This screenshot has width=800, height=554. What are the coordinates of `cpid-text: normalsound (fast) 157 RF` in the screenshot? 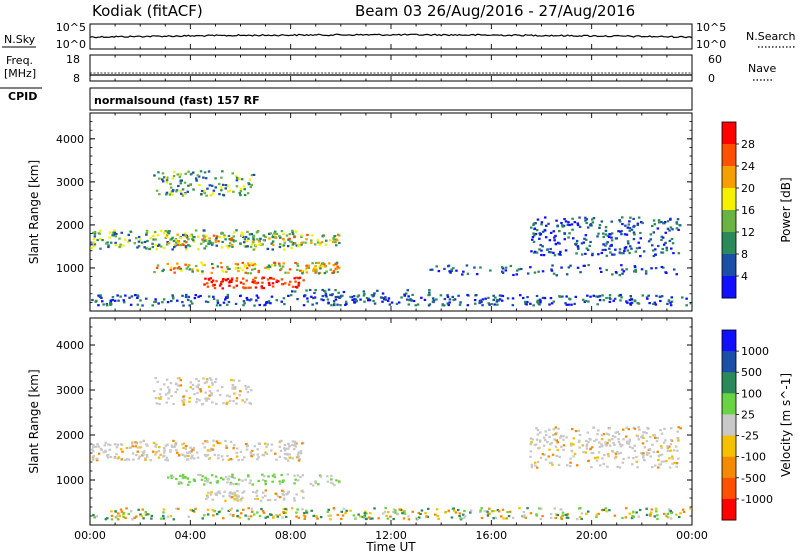 It's located at (177, 100).